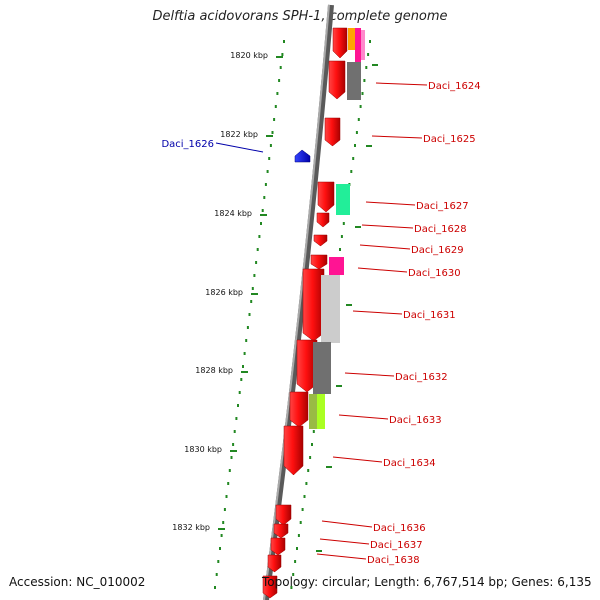 This screenshot has width=600, height=600. Describe the element at coordinates (191, 527) in the screenshot. I see `scale-label: 1832 kbp` at that location.